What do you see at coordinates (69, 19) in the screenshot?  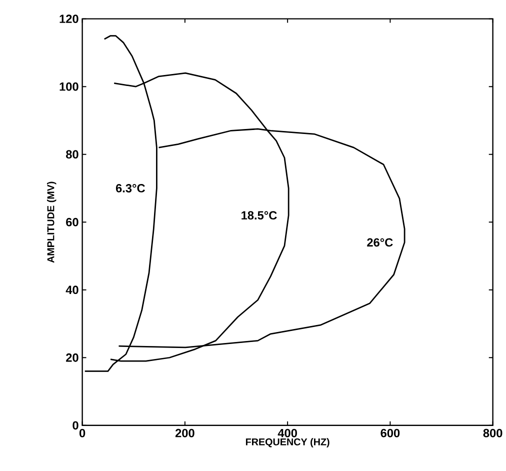 I see `y-tick-label: 120` at bounding box center [69, 19].